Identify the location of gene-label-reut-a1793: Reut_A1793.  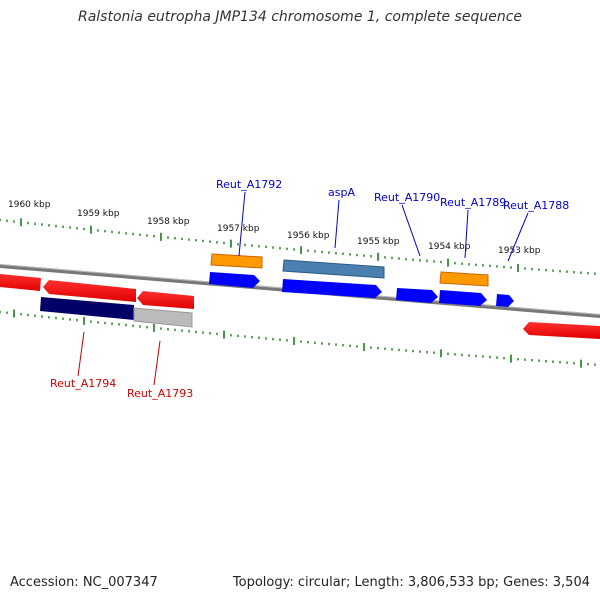
(160, 393).